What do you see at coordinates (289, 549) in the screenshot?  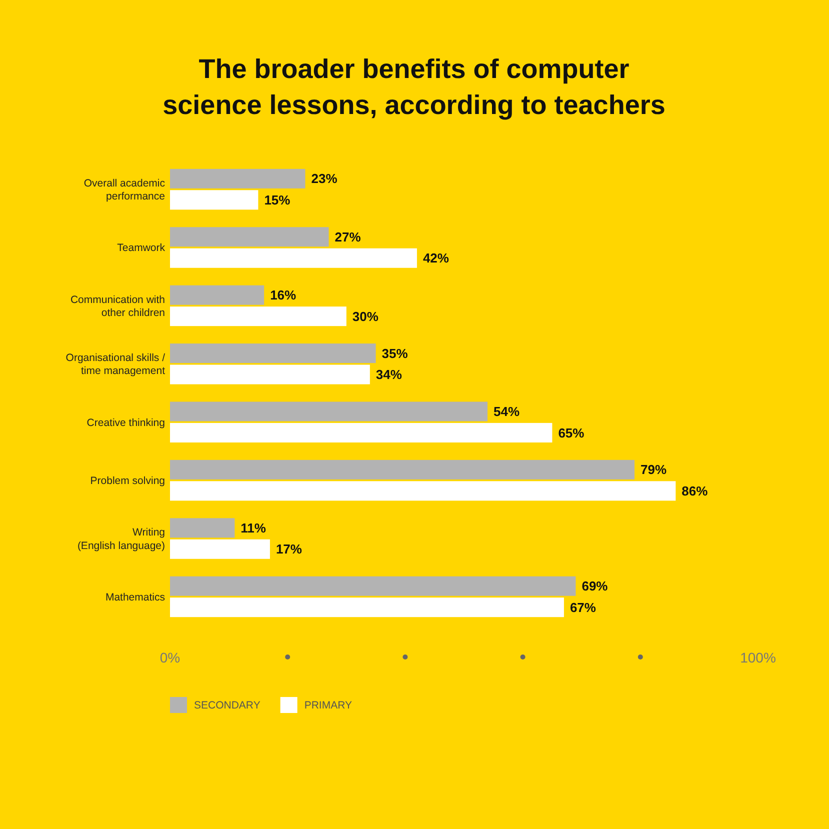 I see `data-label: 17%` at bounding box center [289, 549].